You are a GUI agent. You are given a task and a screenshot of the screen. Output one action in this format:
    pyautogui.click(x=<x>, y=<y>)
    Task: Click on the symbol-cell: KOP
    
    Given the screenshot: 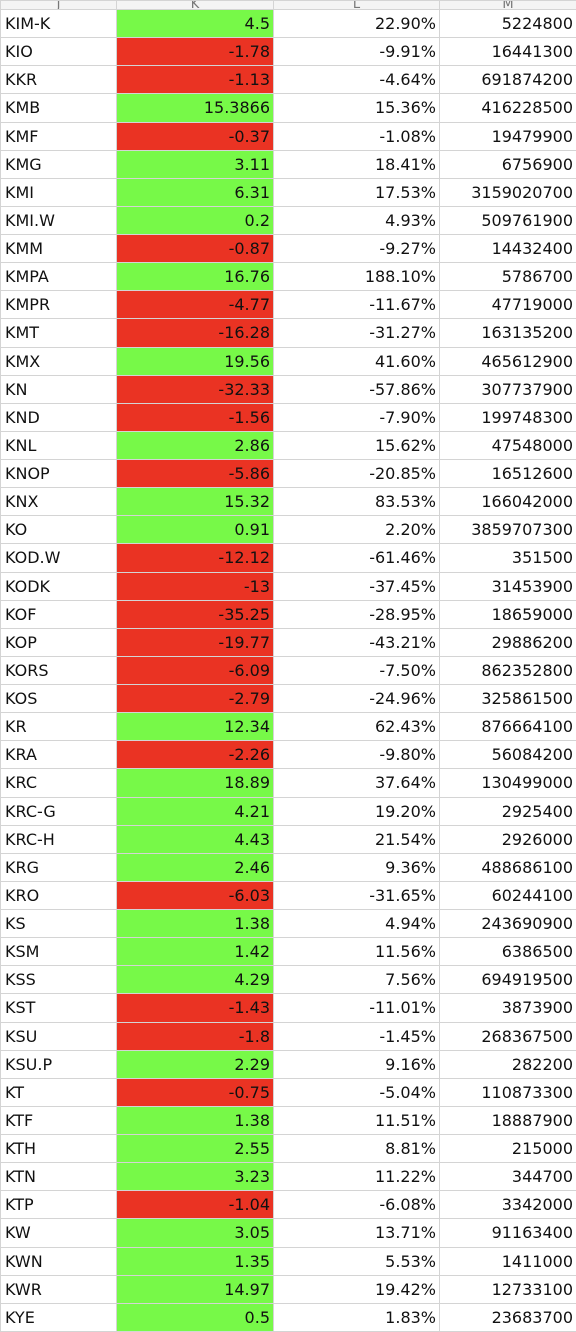 What is the action you would take?
    pyautogui.click(x=58, y=642)
    